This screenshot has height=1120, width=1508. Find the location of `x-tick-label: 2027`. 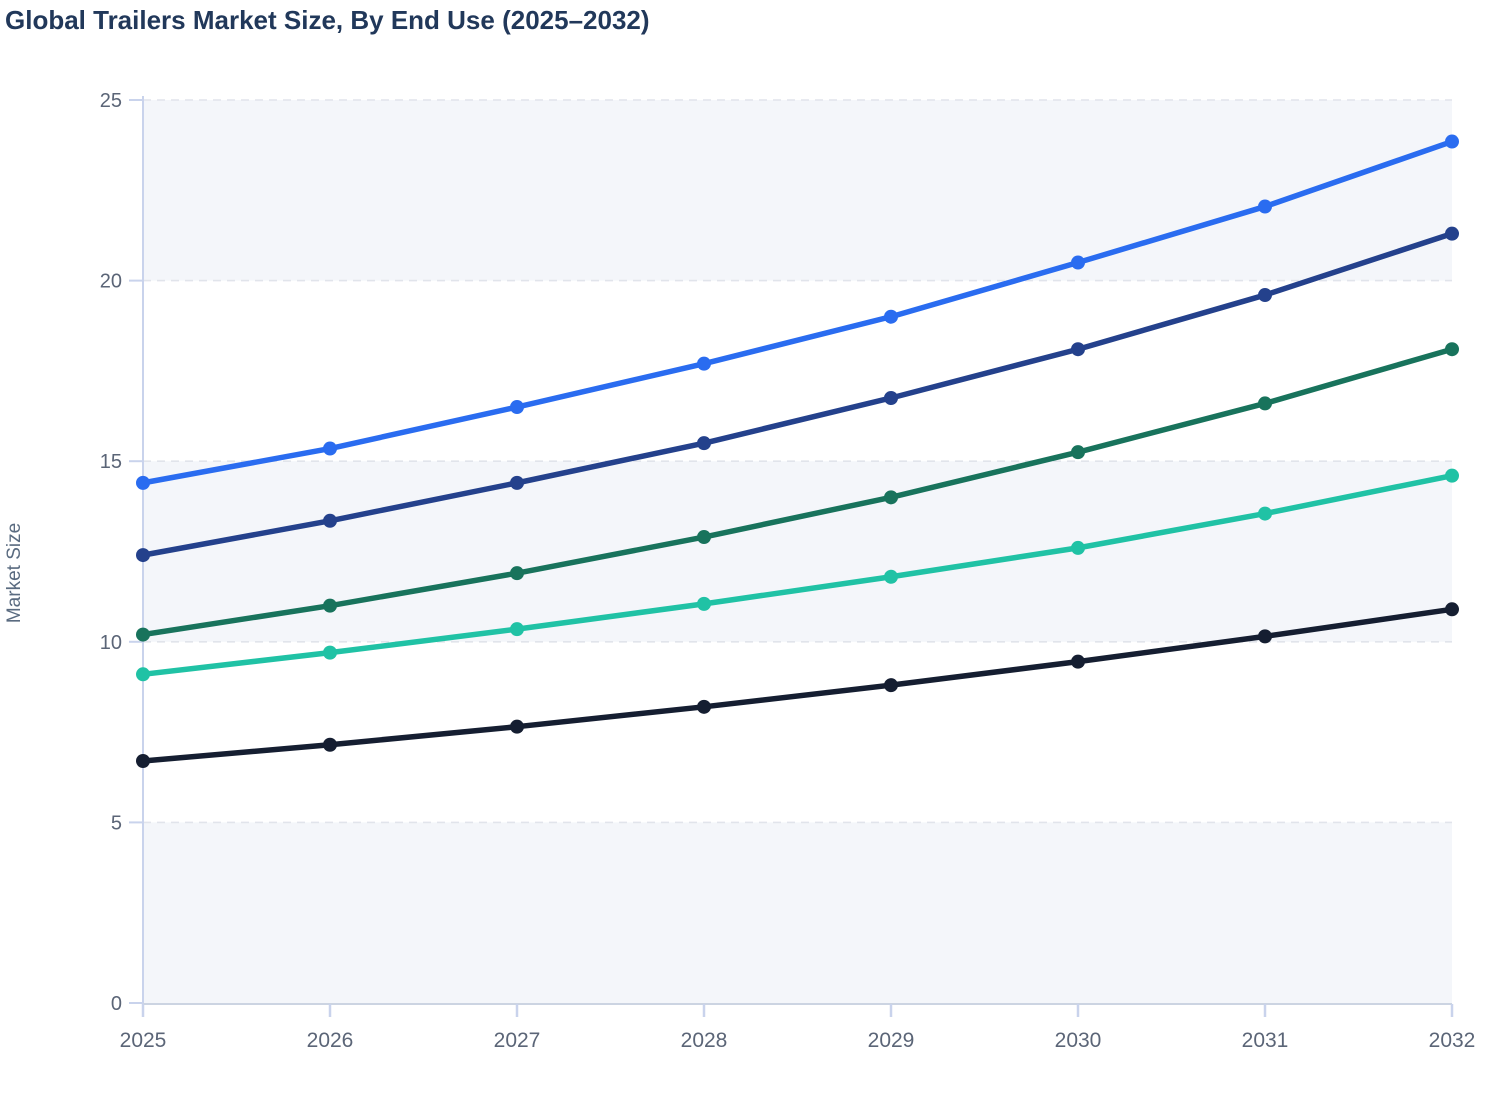

x-tick-label: 2027 is located at coordinates (517, 1040).